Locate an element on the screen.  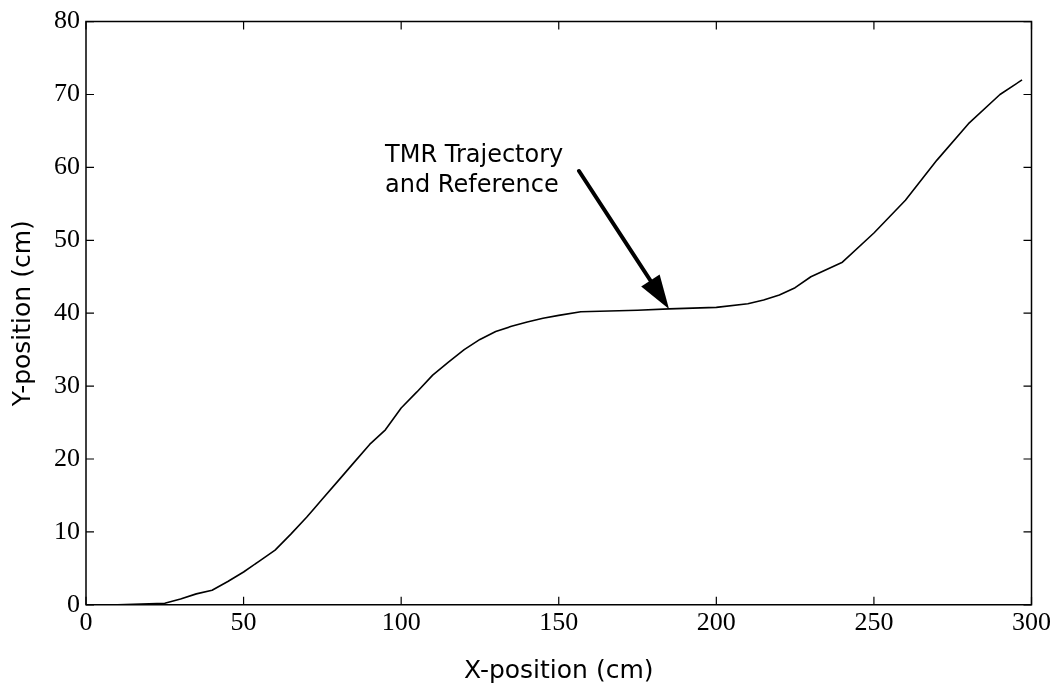
annotation: TMR Trajectory and Reference is located at coordinates (474, 168).